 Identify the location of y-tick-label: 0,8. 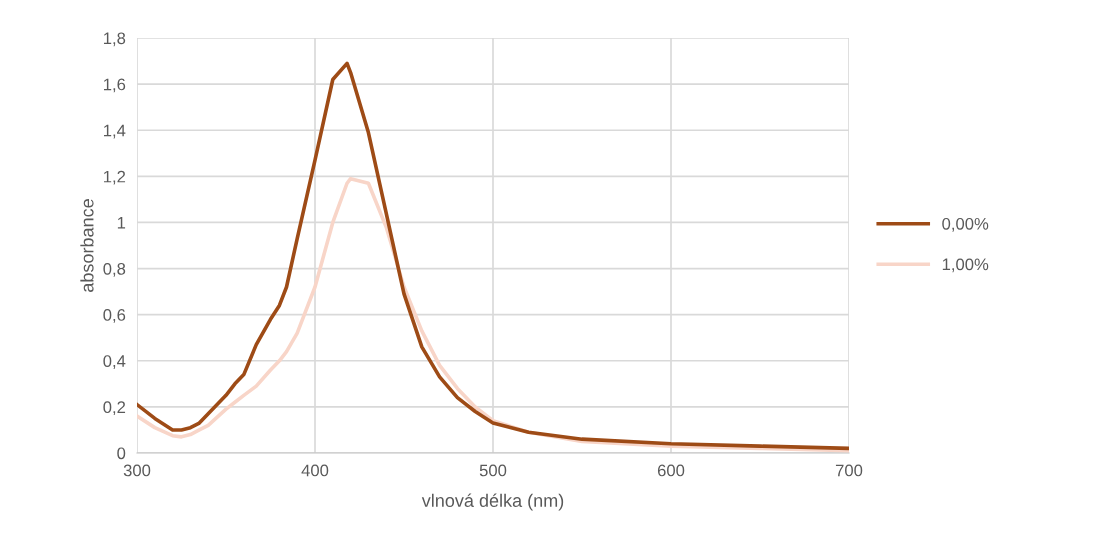
(114, 269).